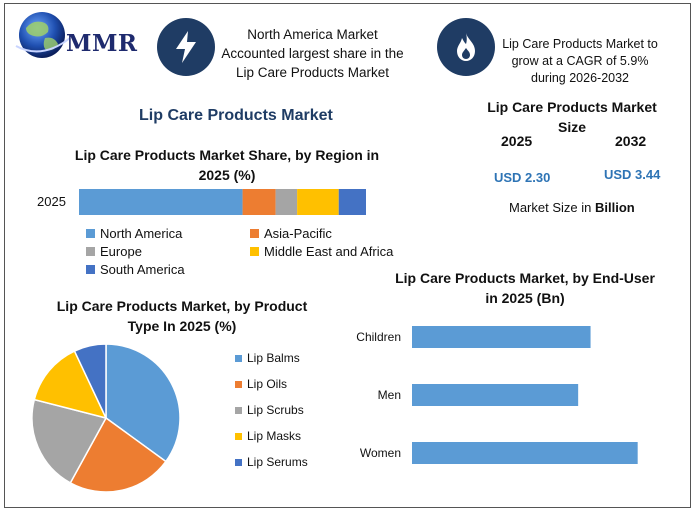  I want to click on region-bar-segment-south-america, so click(352, 202).